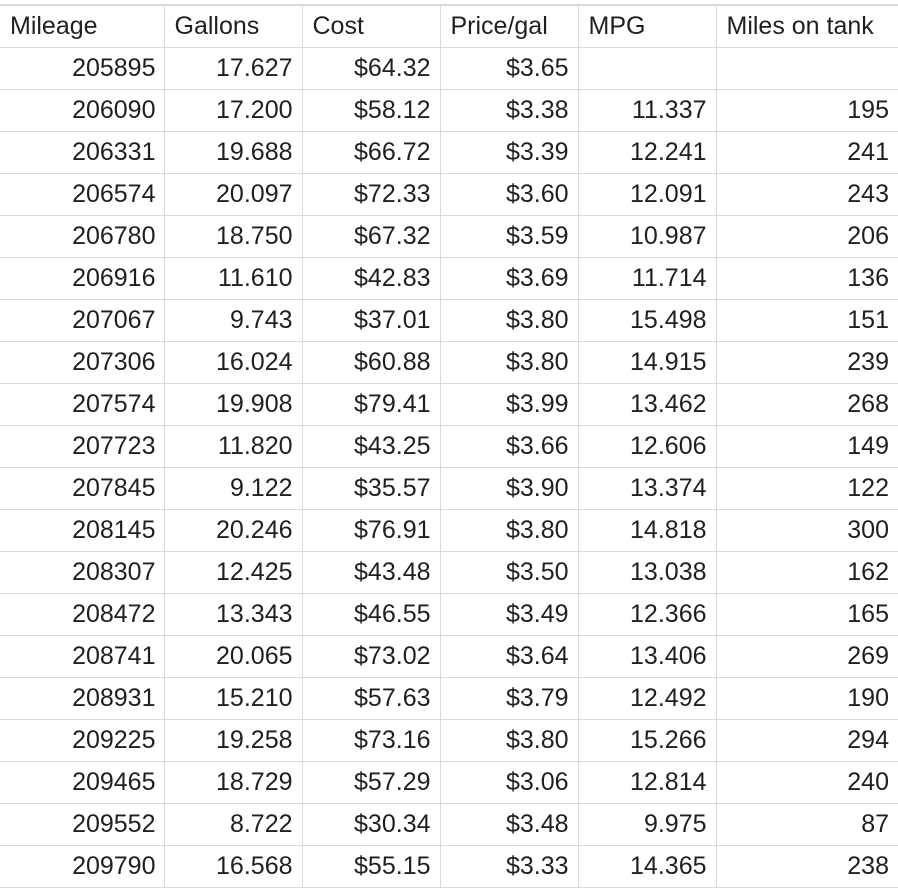  I want to click on cell-mpg, so click(647, 68).